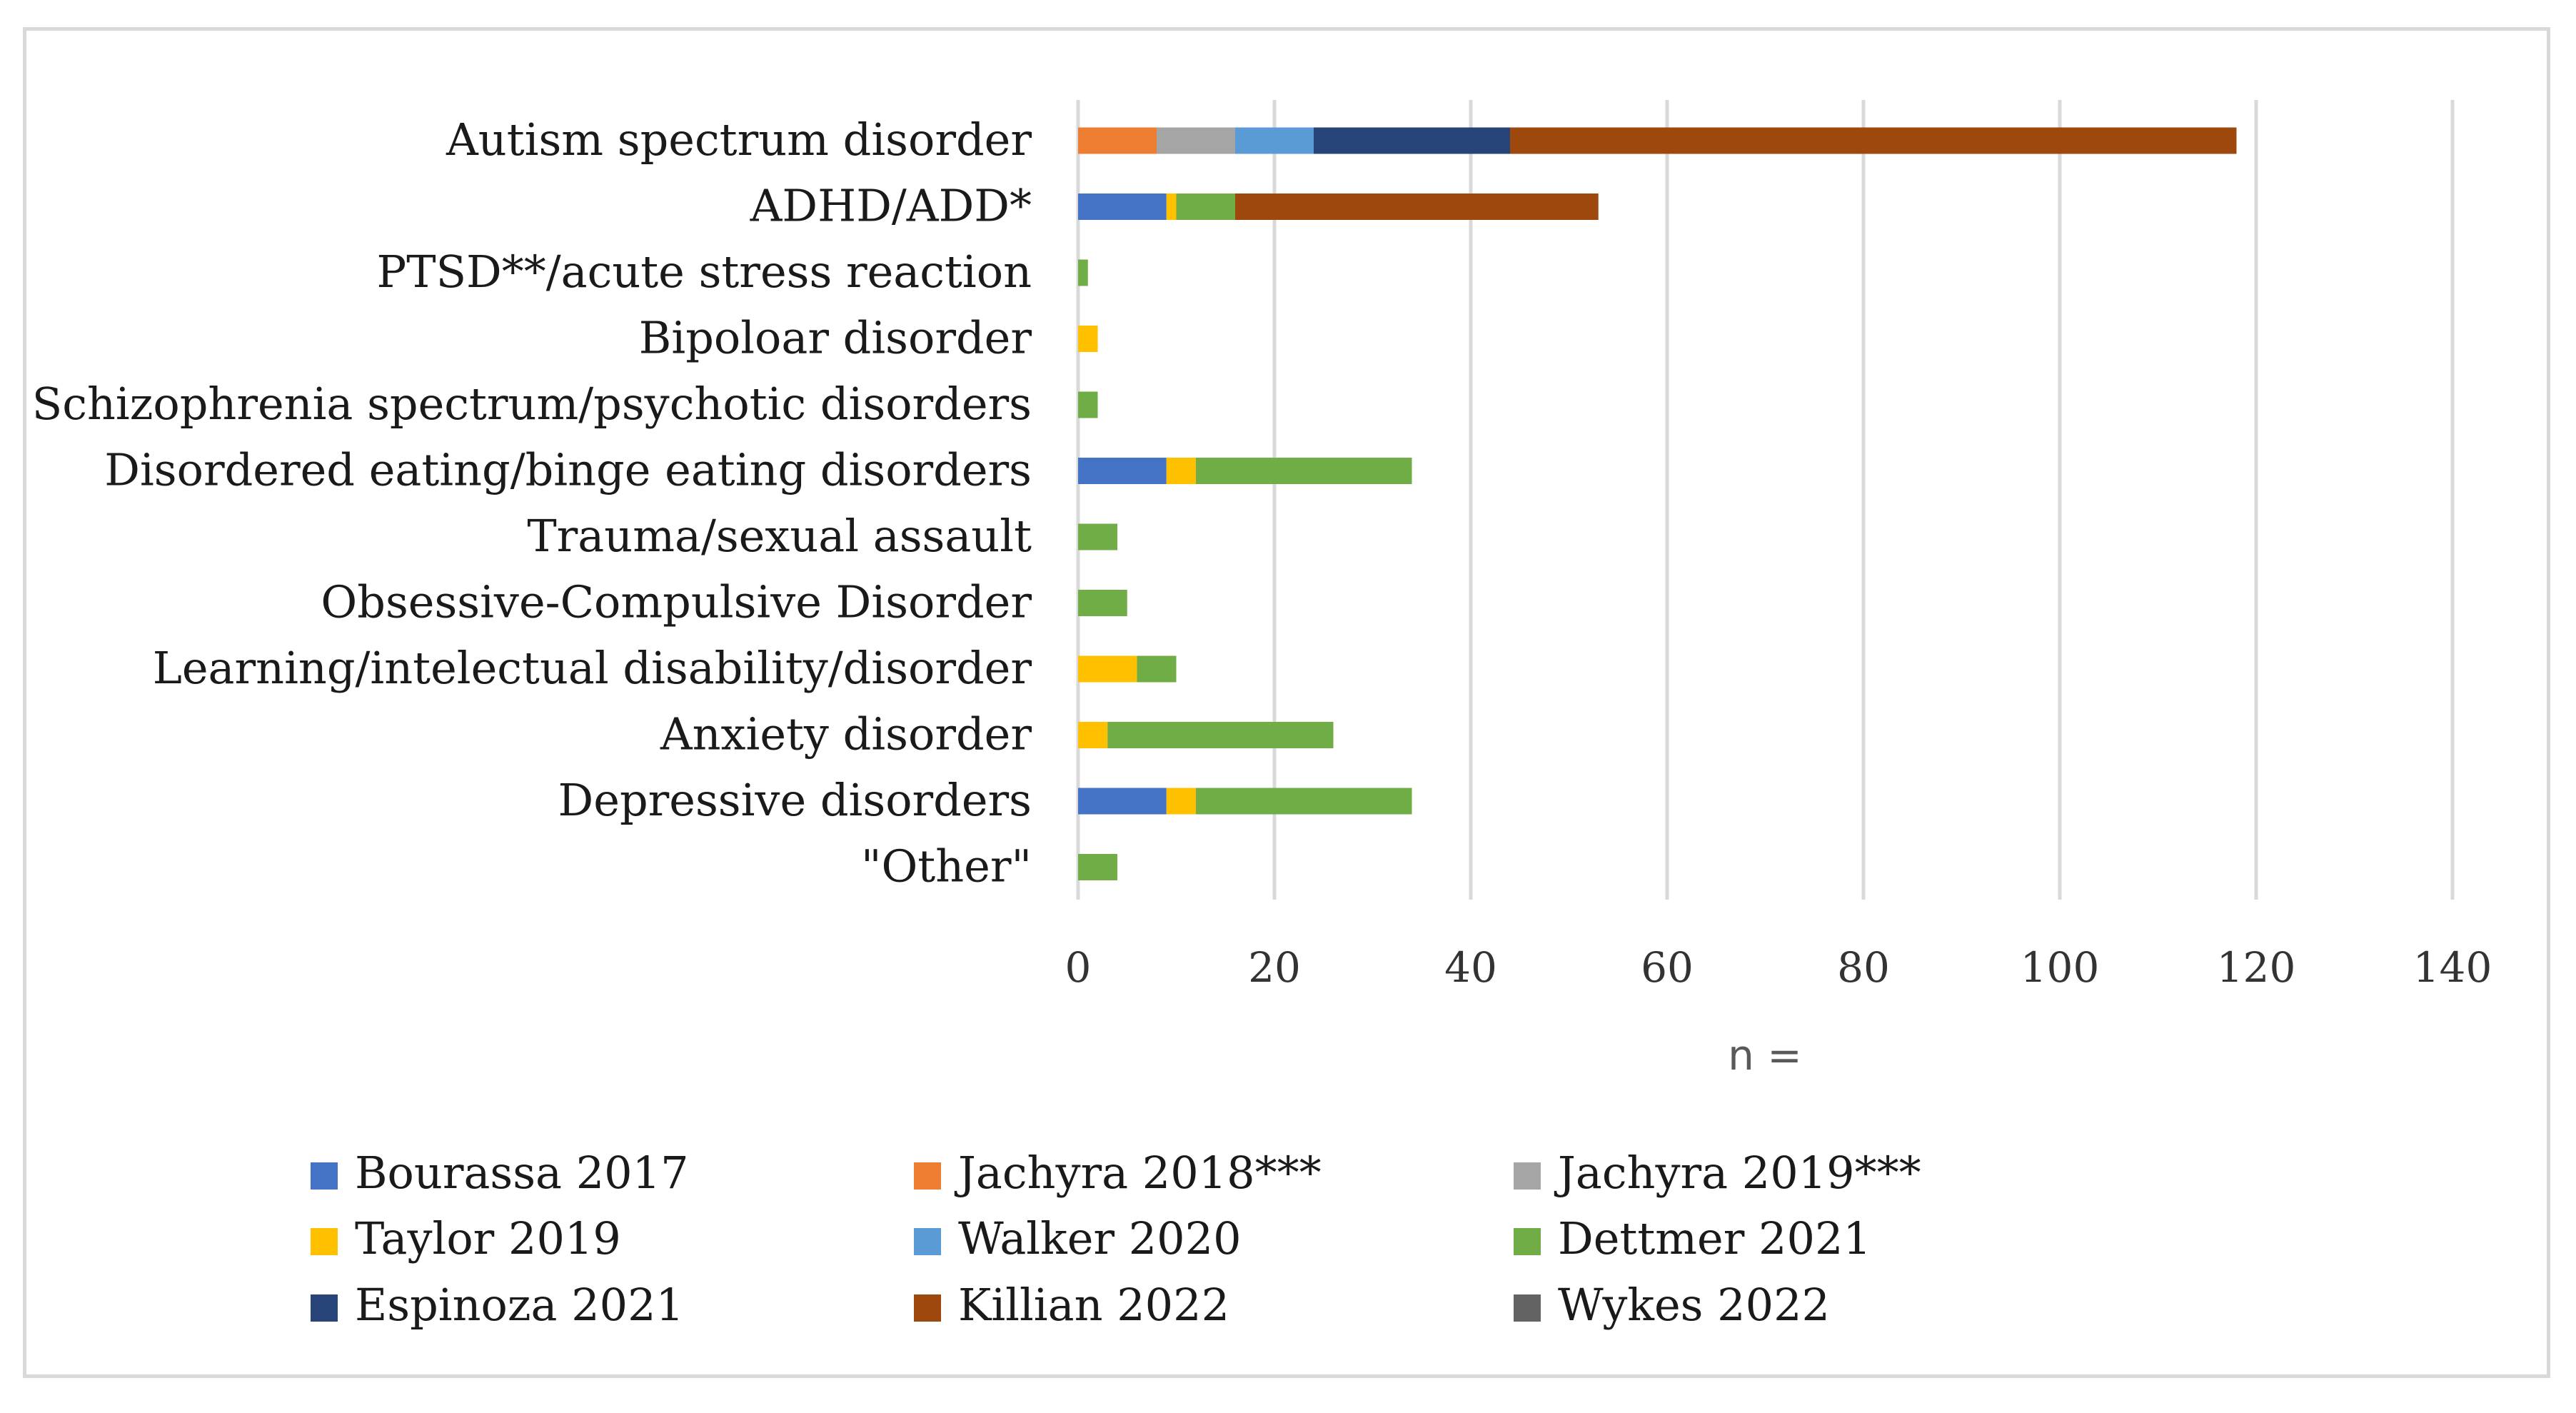  Describe the element at coordinates (1093, 1305) in the screenshot. I see `legend-label: Killian 2022` at that location.